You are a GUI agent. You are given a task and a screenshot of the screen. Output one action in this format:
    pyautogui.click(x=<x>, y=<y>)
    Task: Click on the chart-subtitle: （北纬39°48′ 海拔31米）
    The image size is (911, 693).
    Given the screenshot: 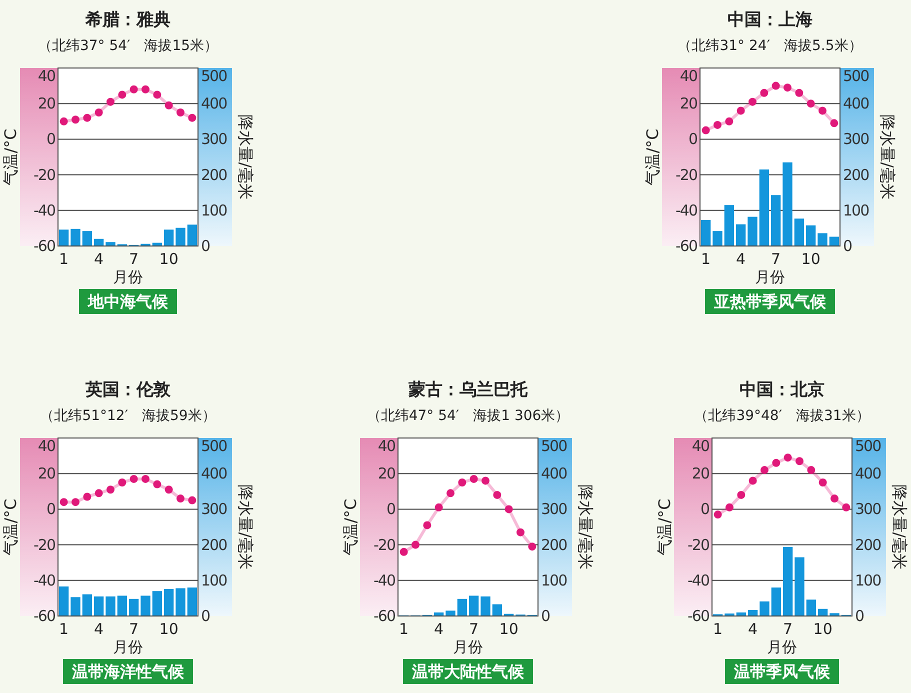 What is the action you would take?
    pyautogui.click(x=782, y=416)
    